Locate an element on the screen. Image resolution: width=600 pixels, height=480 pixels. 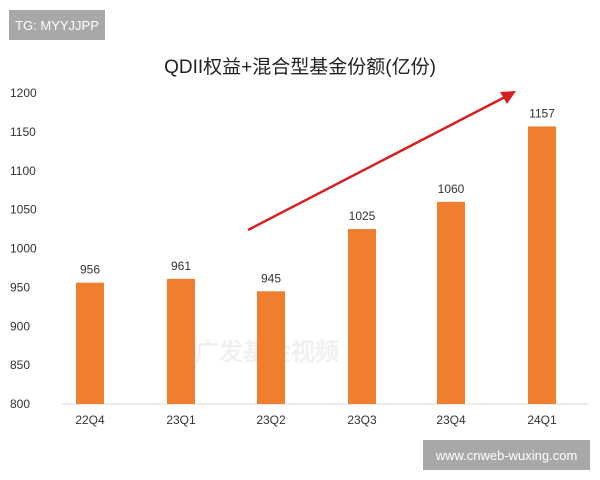
y-tick-label: 1050 is located at coordinates (23, 210).